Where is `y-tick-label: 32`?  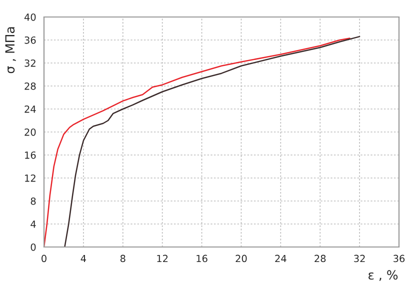 y-tick-label: 32 is located at coordinates (30, 63).